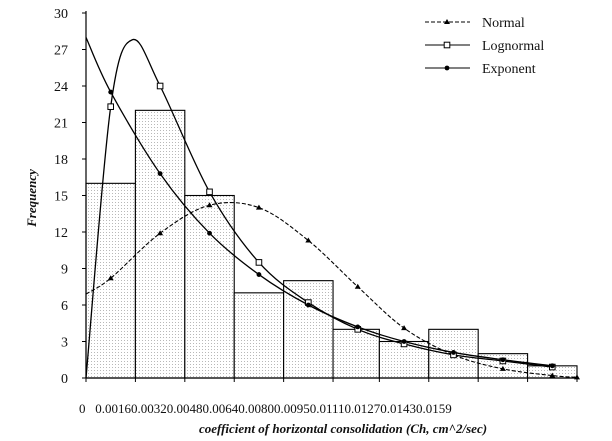  I want to click on y-tick-label: 9, so click(64, 270).